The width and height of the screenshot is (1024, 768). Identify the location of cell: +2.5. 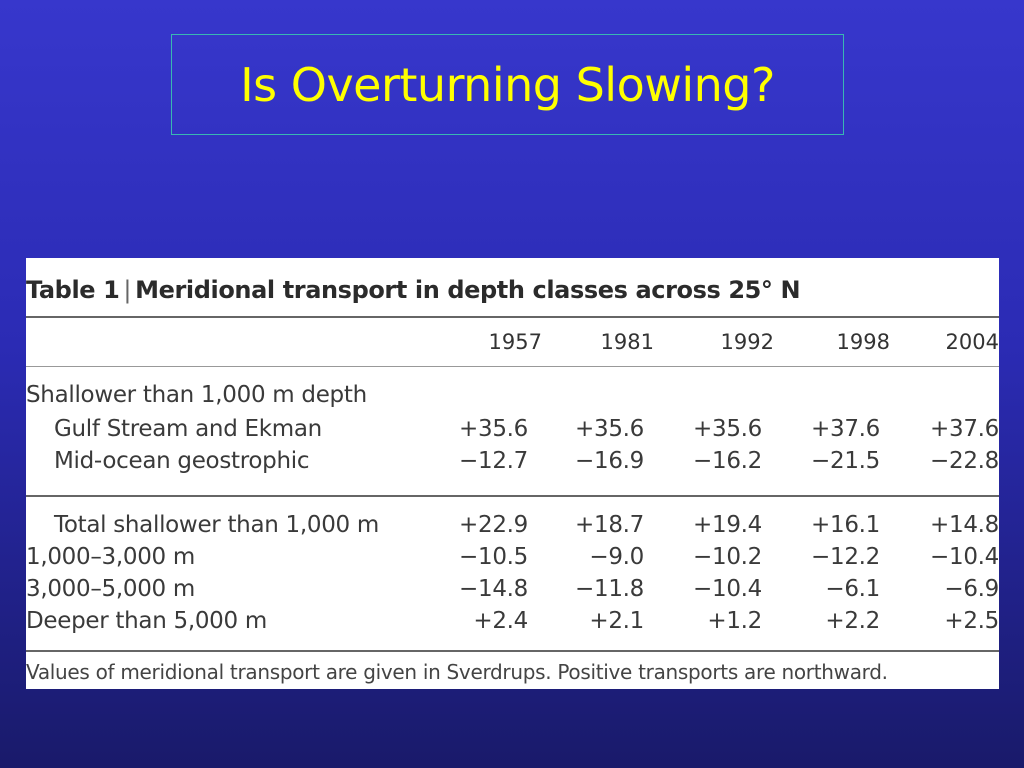
(971, 621).